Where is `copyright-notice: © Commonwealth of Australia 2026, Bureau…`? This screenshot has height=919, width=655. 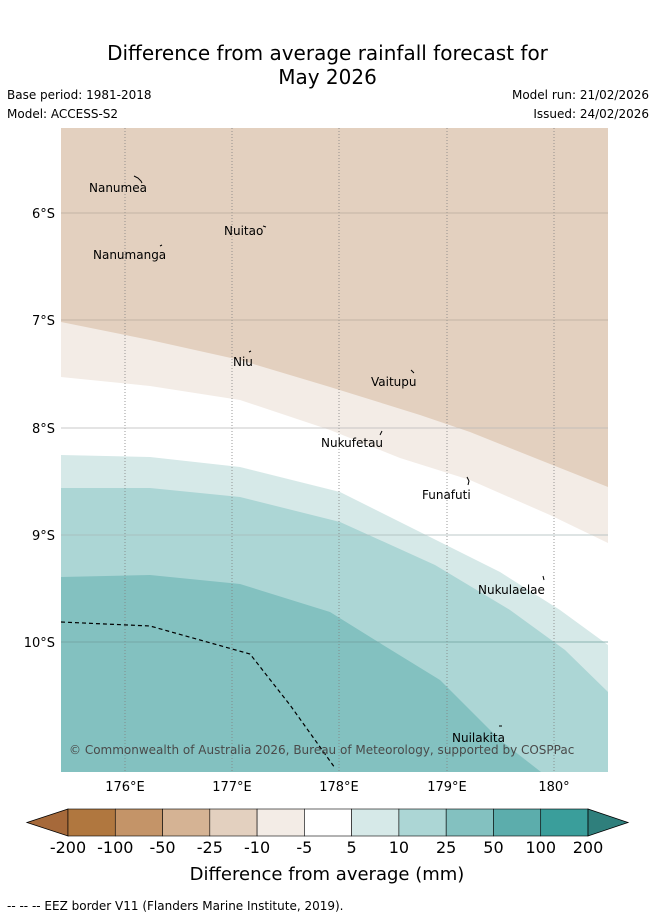 copyright-notice: © Commonwealth of Australia 2026, Bureau… is located at coordinates (321, 750).